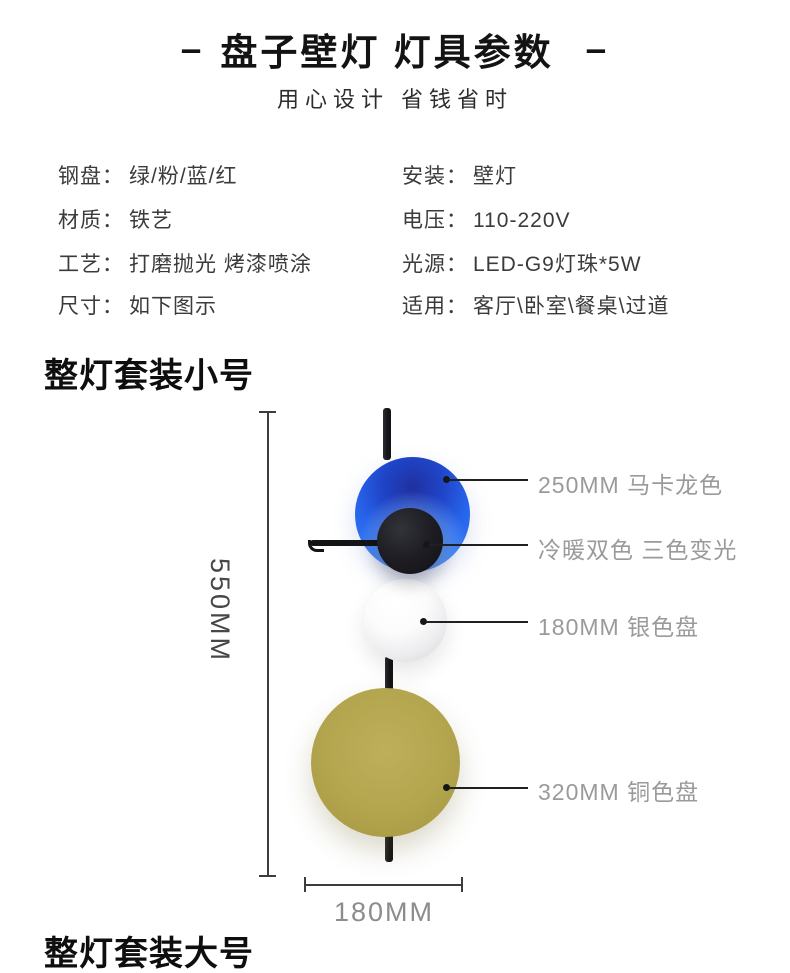 Image resolution: width=790 pixels, height=973 pixels. I want to click on mounting-rod-middle, so click(389, 675).